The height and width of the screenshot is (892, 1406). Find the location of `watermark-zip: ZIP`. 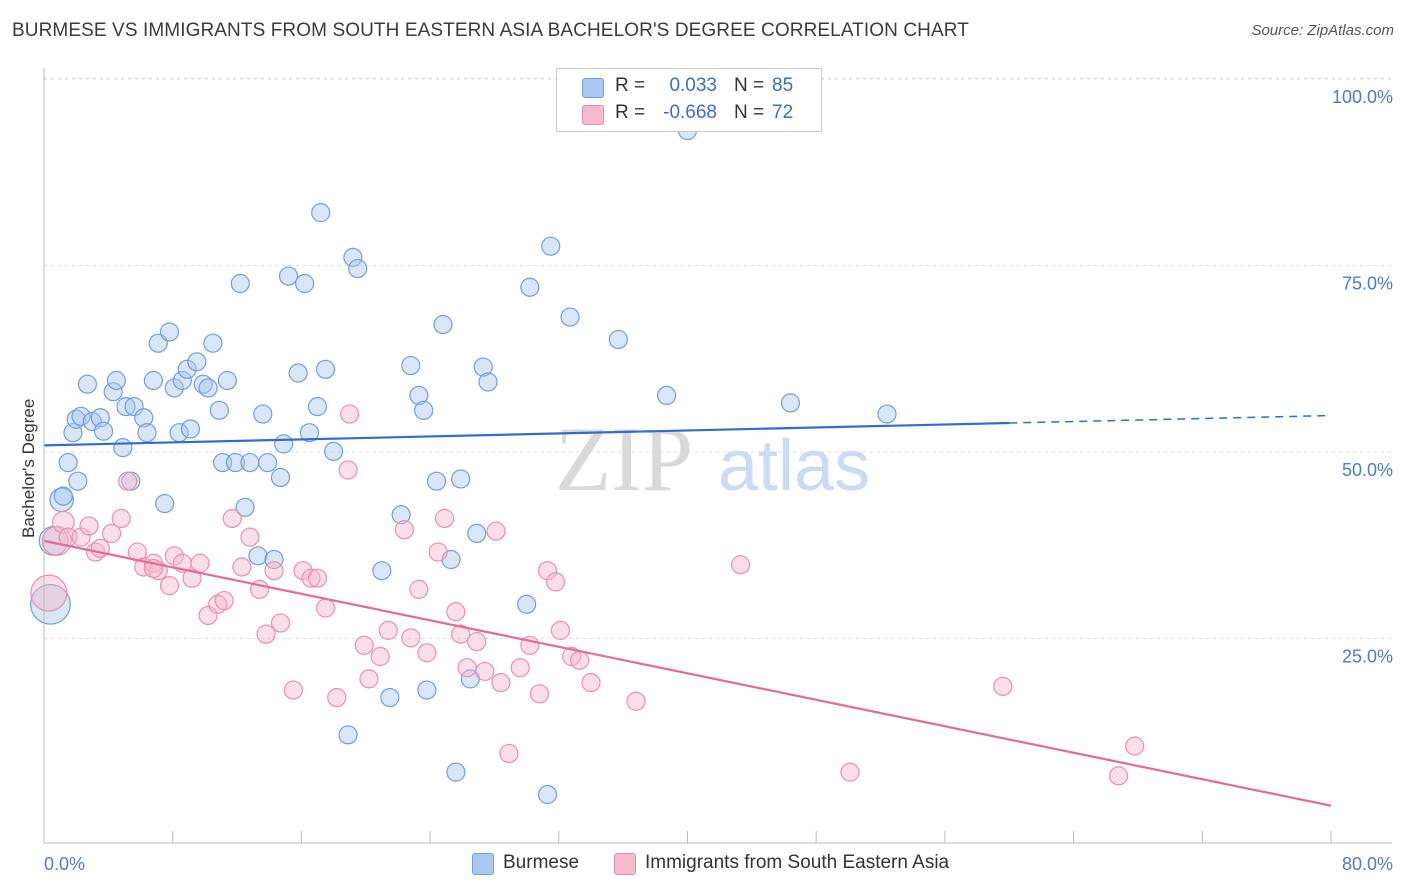

watermark-zip: ZIP is located at coordinates (624, 459).